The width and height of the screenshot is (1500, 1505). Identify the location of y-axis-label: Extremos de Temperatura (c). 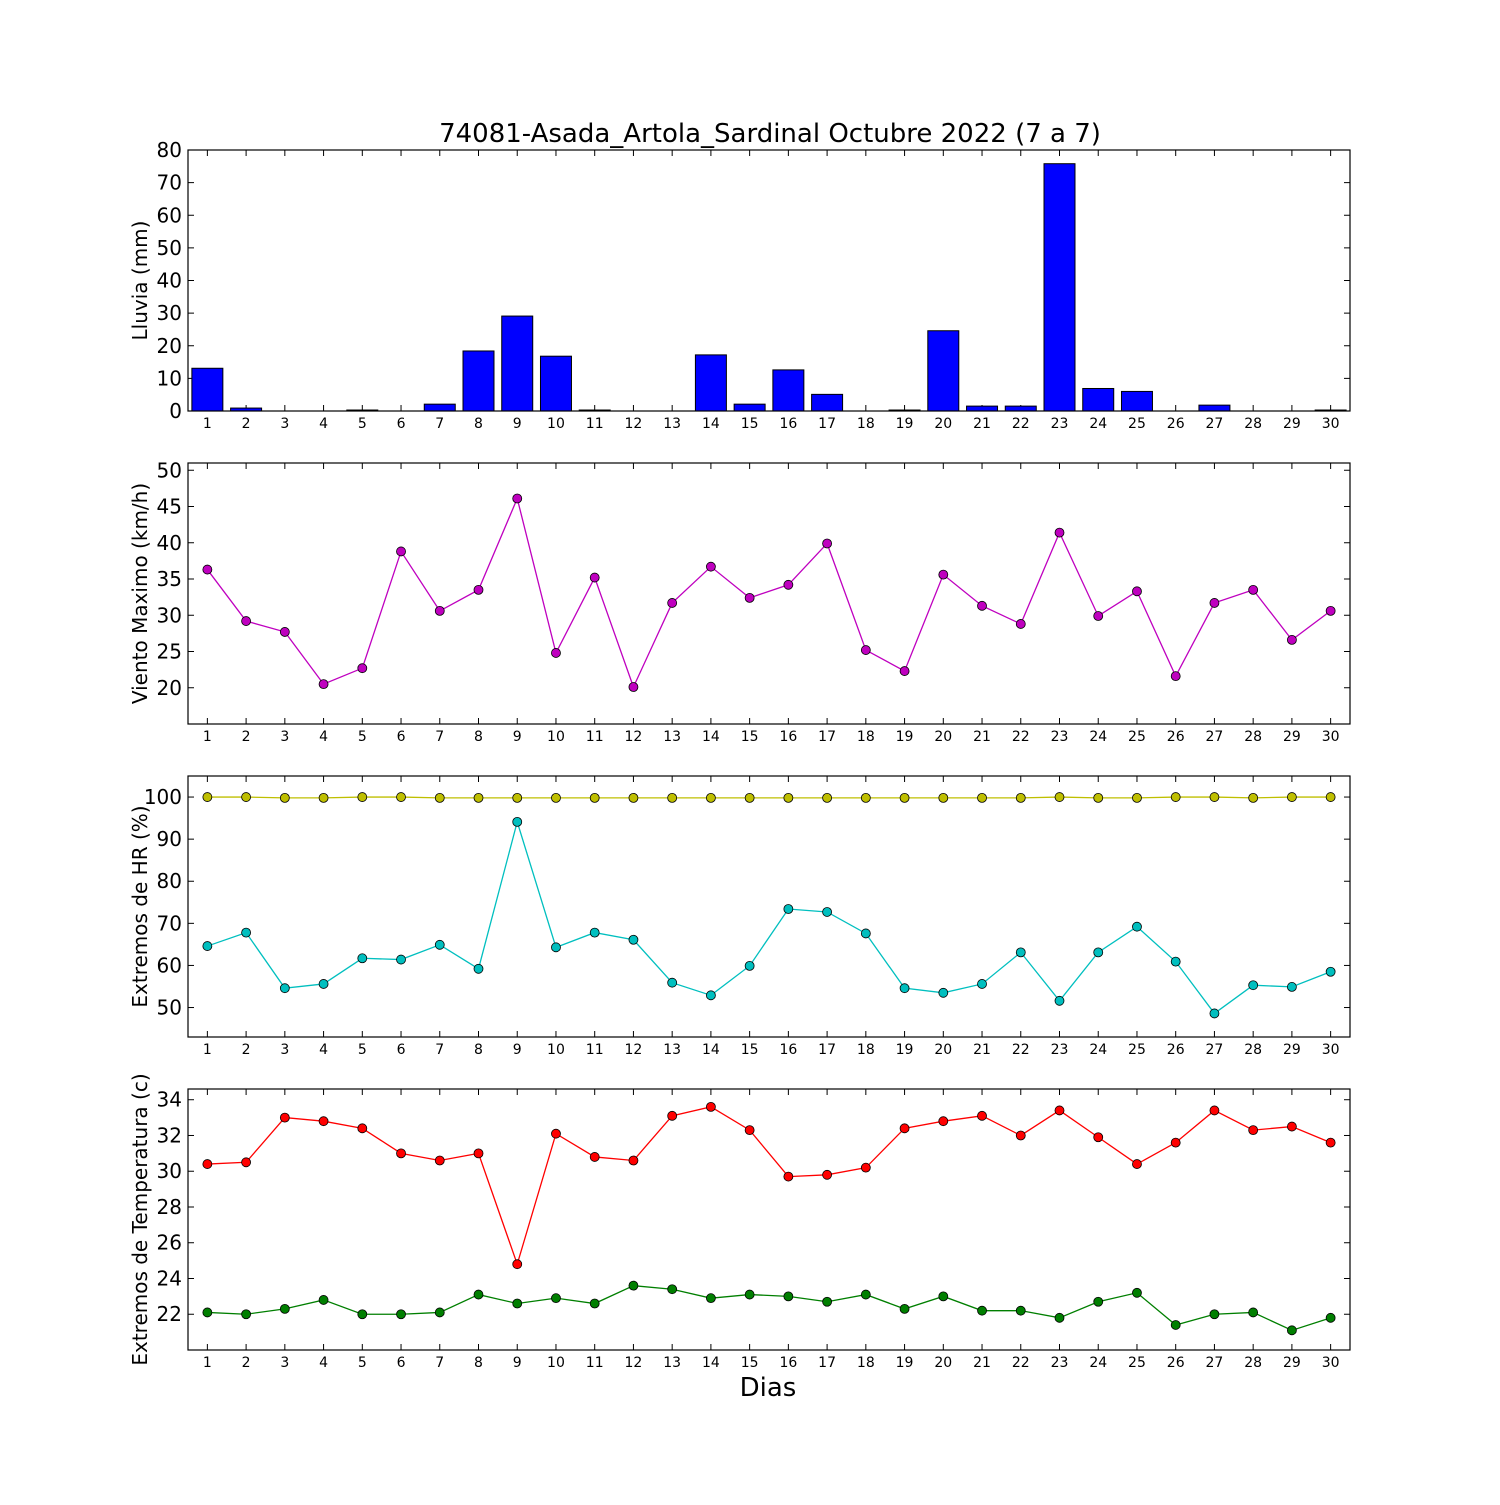
(140, 1219).